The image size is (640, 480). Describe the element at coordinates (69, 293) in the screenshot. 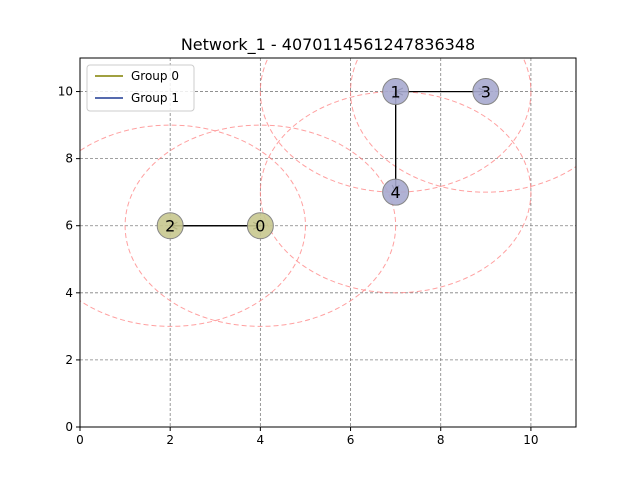

I see `y-tick-label: 4` at that location.